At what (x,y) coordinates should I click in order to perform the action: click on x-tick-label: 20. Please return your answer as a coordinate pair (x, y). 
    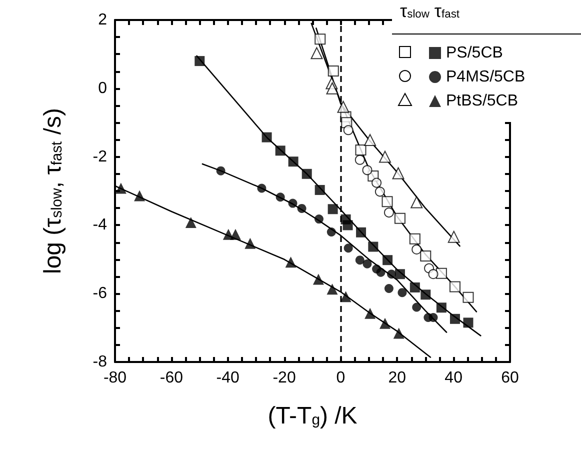
    Looking at the image, I should click on (397, 378).